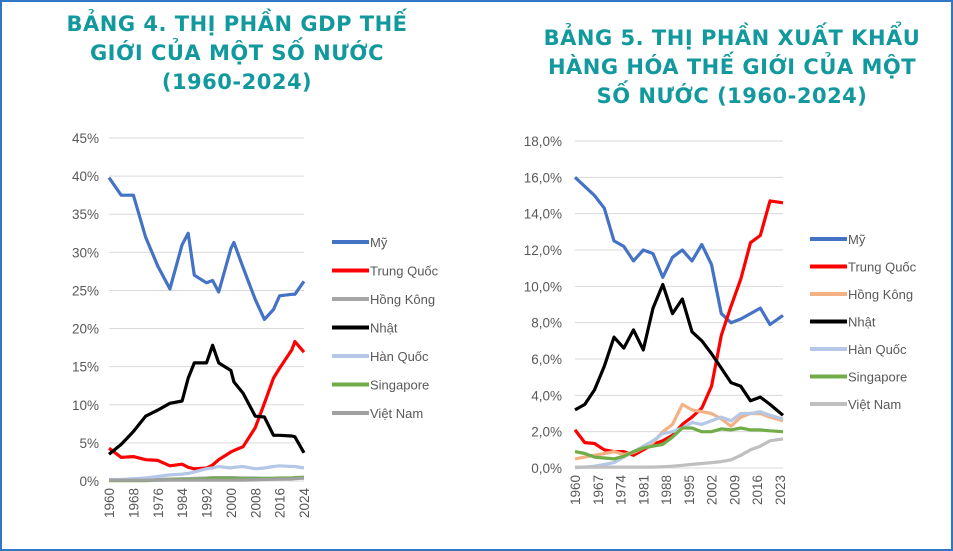  Describe the element at coordinates (621, 490) in the screenshot. I see `x-tick-label: 1974` at that location.